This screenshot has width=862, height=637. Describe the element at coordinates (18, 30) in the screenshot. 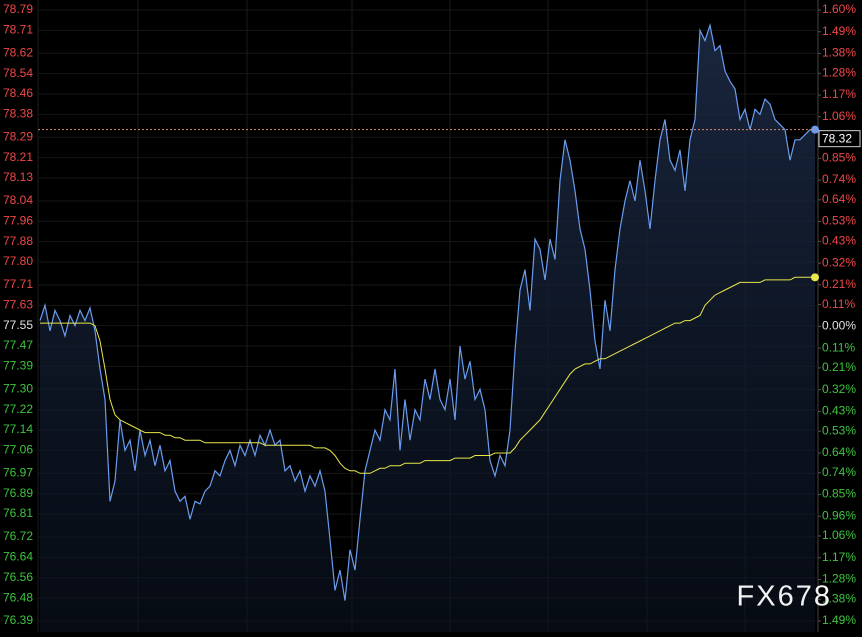

I see `y-tick-label: 78.71` at that location.